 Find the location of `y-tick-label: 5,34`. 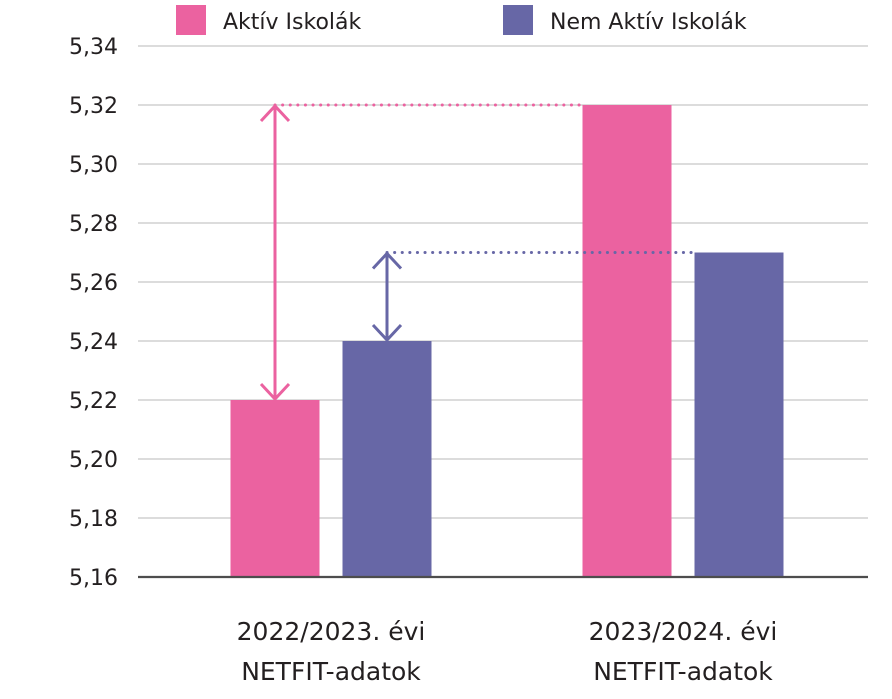

y-tick-label: 5,34 is located at coordinates (93, 47).